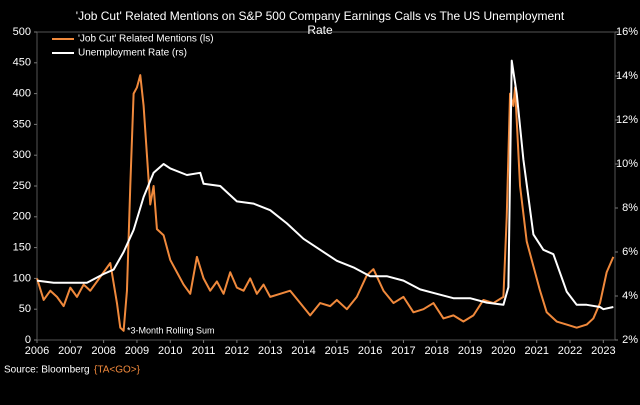  What do you see at coordinates (146, 39) in the screenshot?
I see `legend-label: 'Job Cut' Related Mentions (ls)` at bounding box center [146, 39].